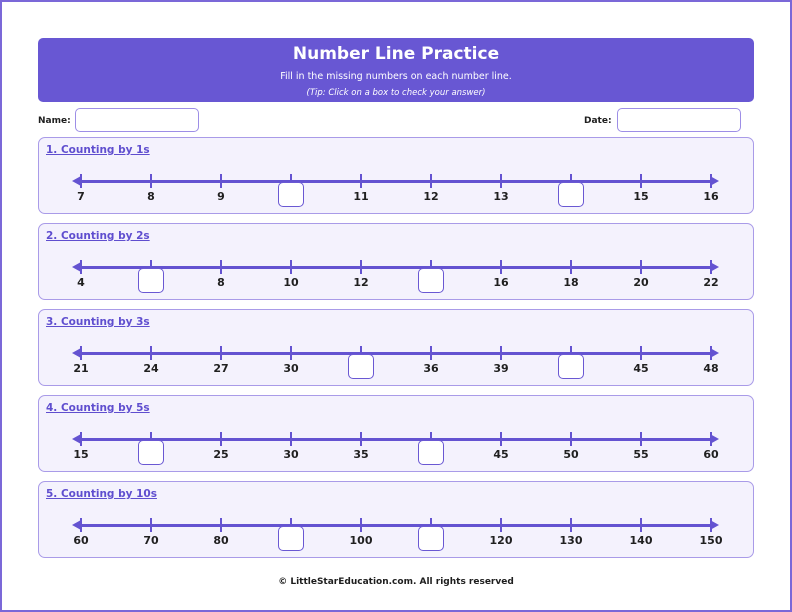  I want to click on tick-label: 22, so click(711, 282).